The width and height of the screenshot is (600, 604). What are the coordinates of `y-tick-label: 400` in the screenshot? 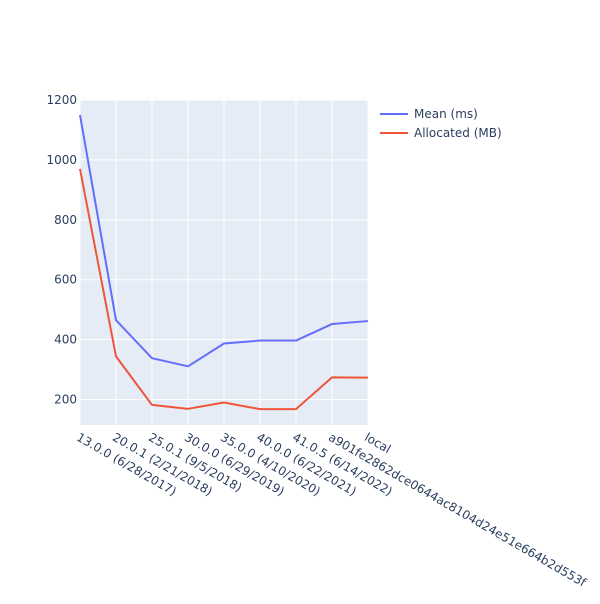 It's located at (65, 340).